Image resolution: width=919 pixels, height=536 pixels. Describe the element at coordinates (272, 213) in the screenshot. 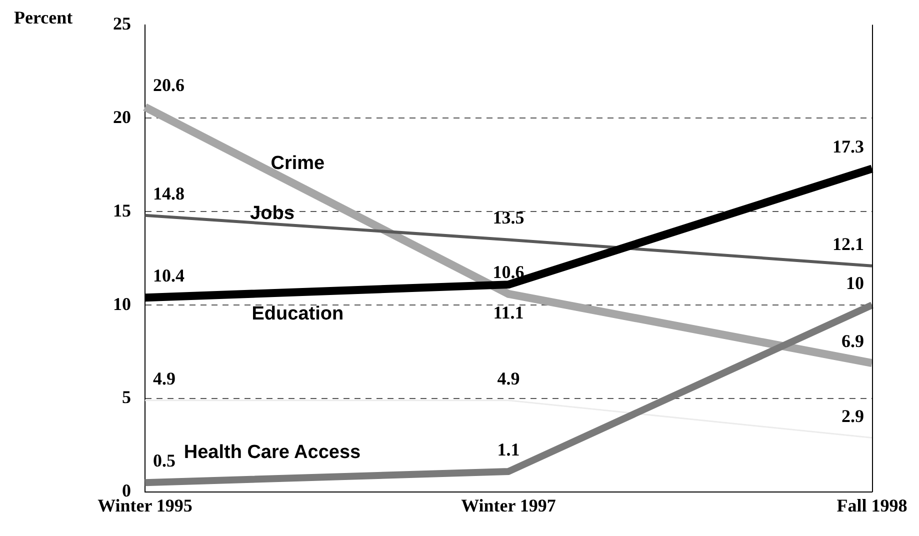

I see `series-label: Jobs` at that location.